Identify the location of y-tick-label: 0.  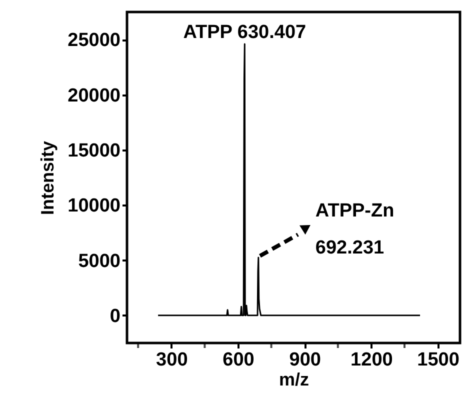
(115, 316).